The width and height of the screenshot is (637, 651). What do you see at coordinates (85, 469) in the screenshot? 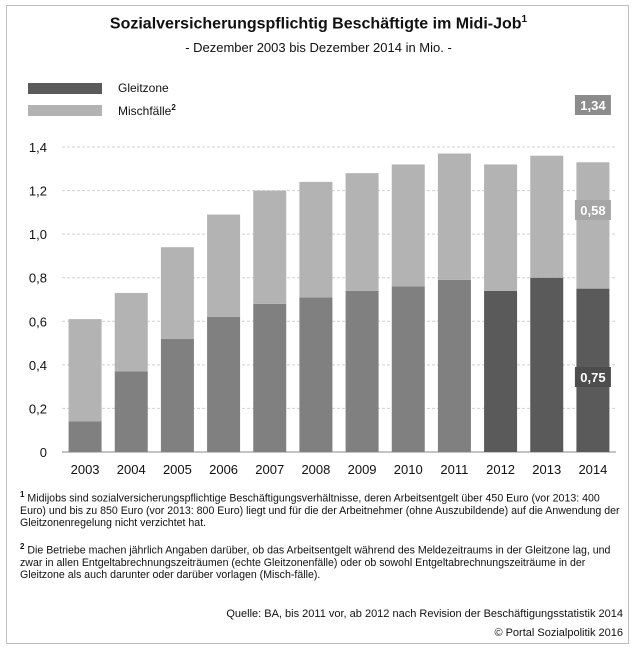
I see `x-tick-label: 2003` at bounding box center [85, 469].